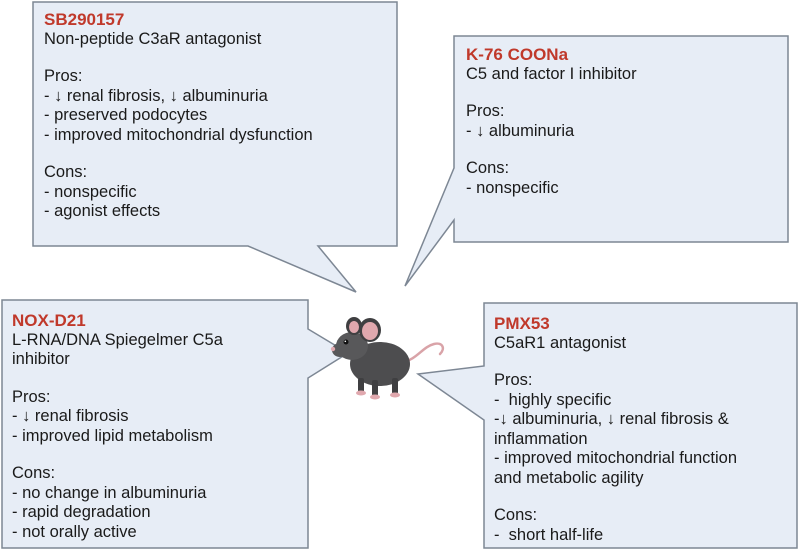  What do you see at coordinates (49, 320) in the screenshot?
I see `panel-title: NOX-D21` at bounding box center [49, 320].